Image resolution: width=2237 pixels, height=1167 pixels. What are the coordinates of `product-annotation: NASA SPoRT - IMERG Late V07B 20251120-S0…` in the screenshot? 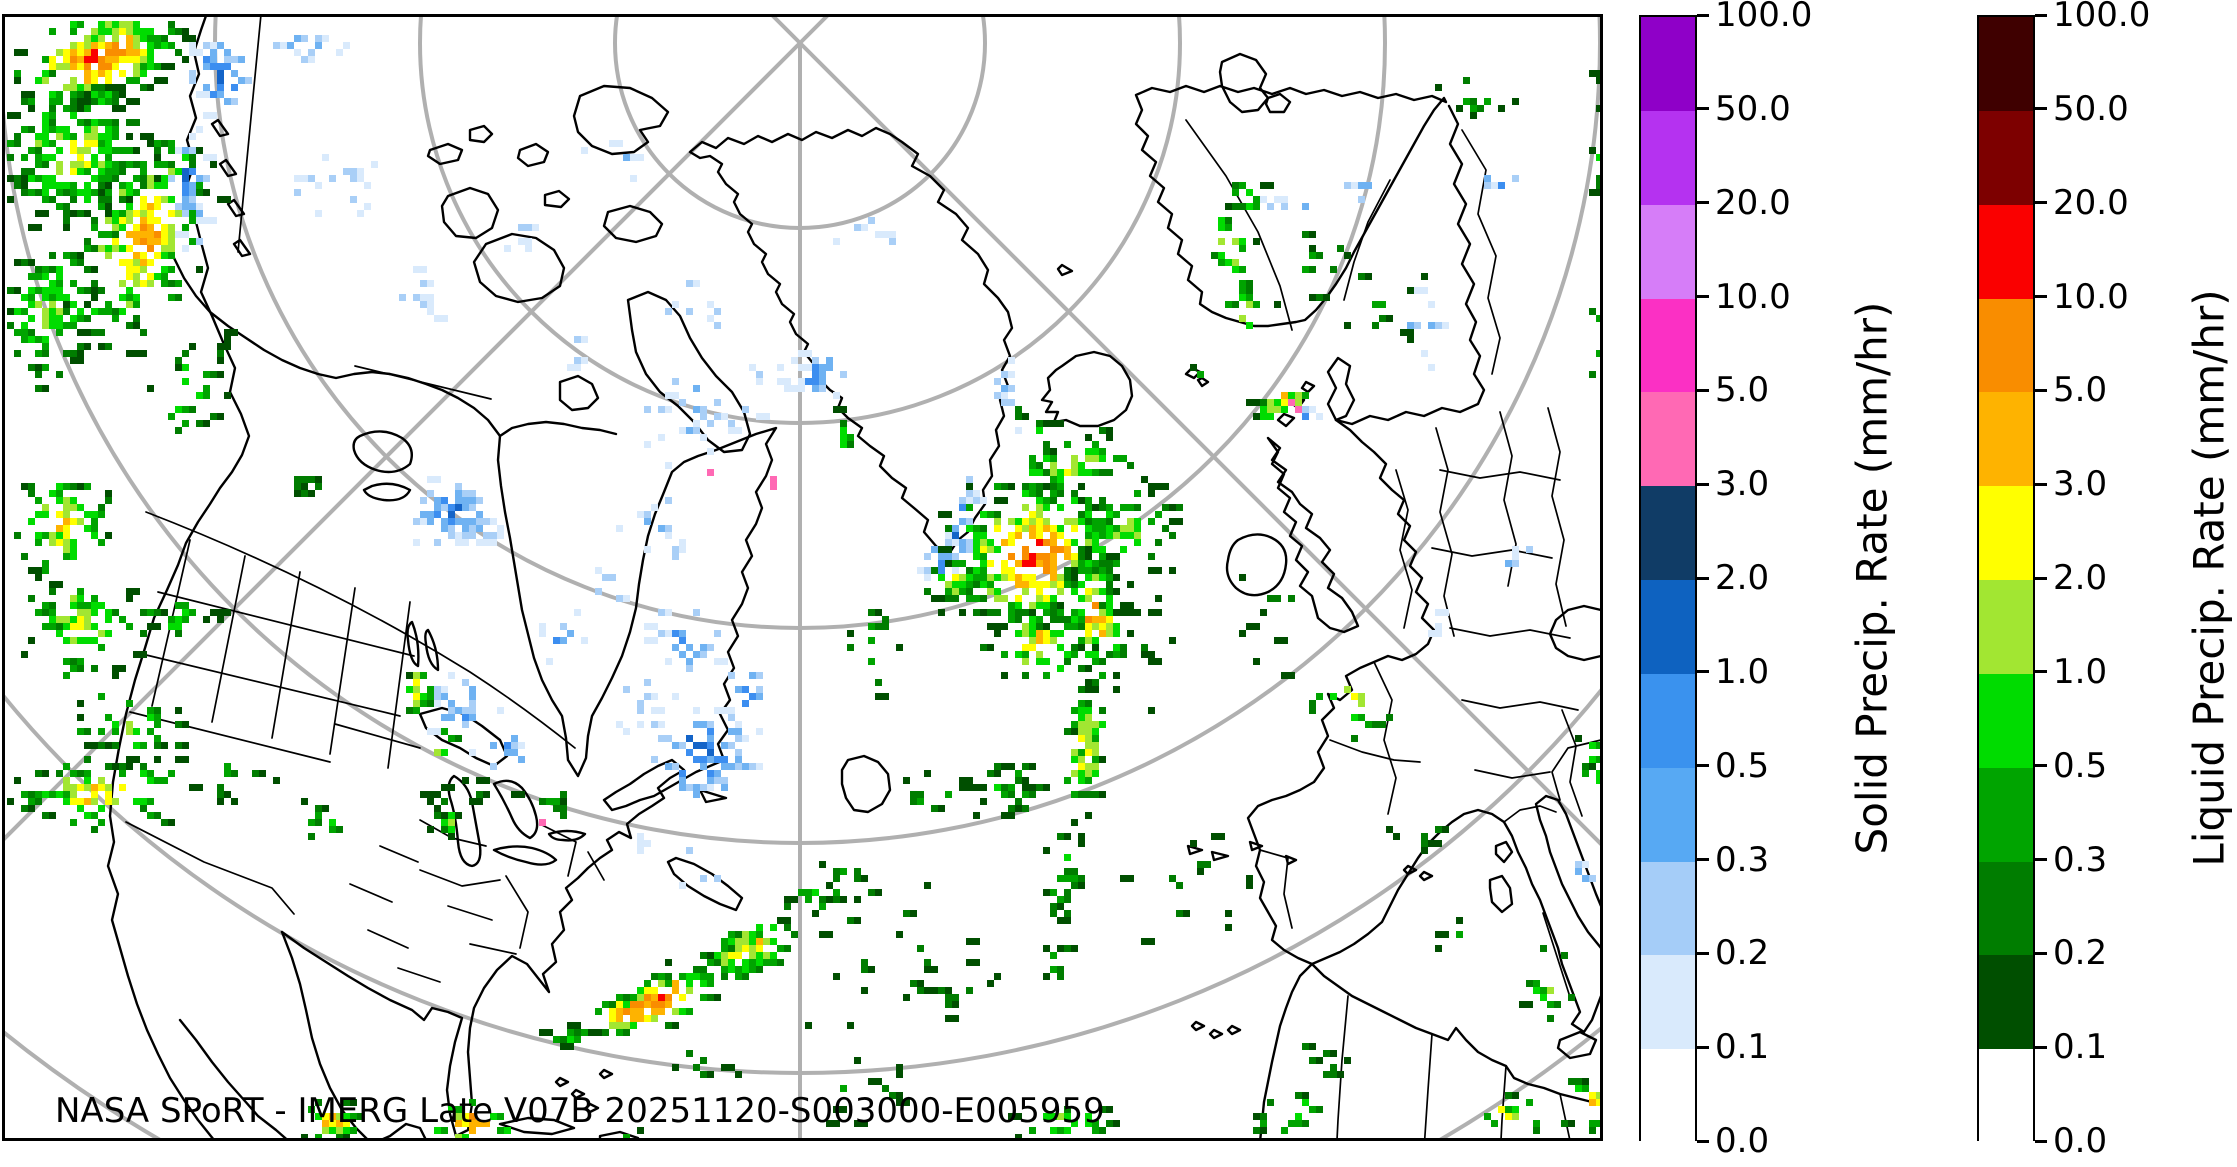 It's located at (580, 1111).